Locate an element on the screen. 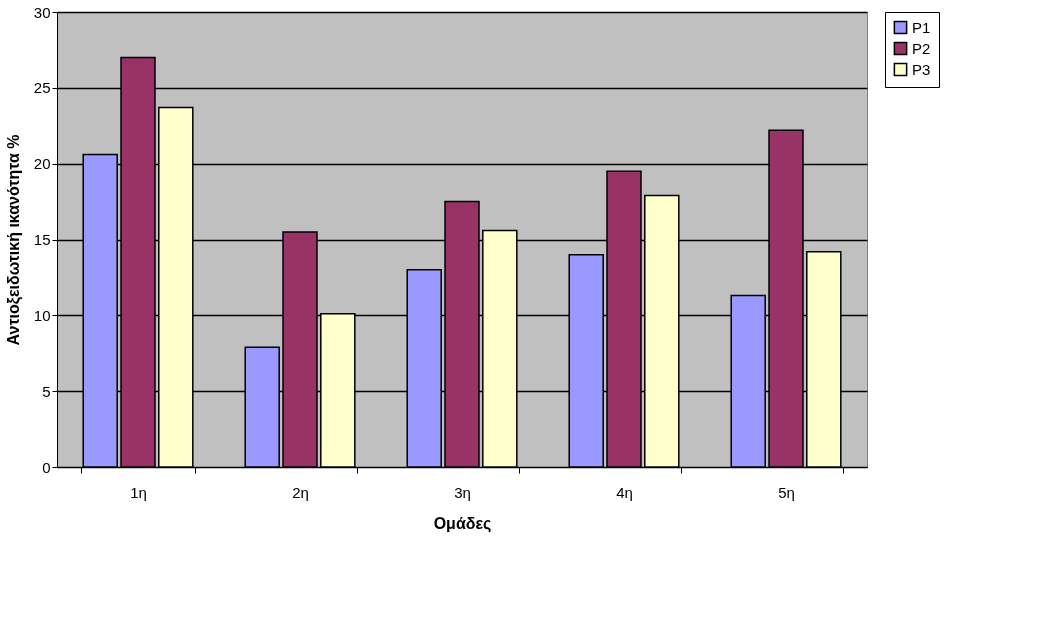  y-tick-label: 0 is located at coordinates (46, 467).